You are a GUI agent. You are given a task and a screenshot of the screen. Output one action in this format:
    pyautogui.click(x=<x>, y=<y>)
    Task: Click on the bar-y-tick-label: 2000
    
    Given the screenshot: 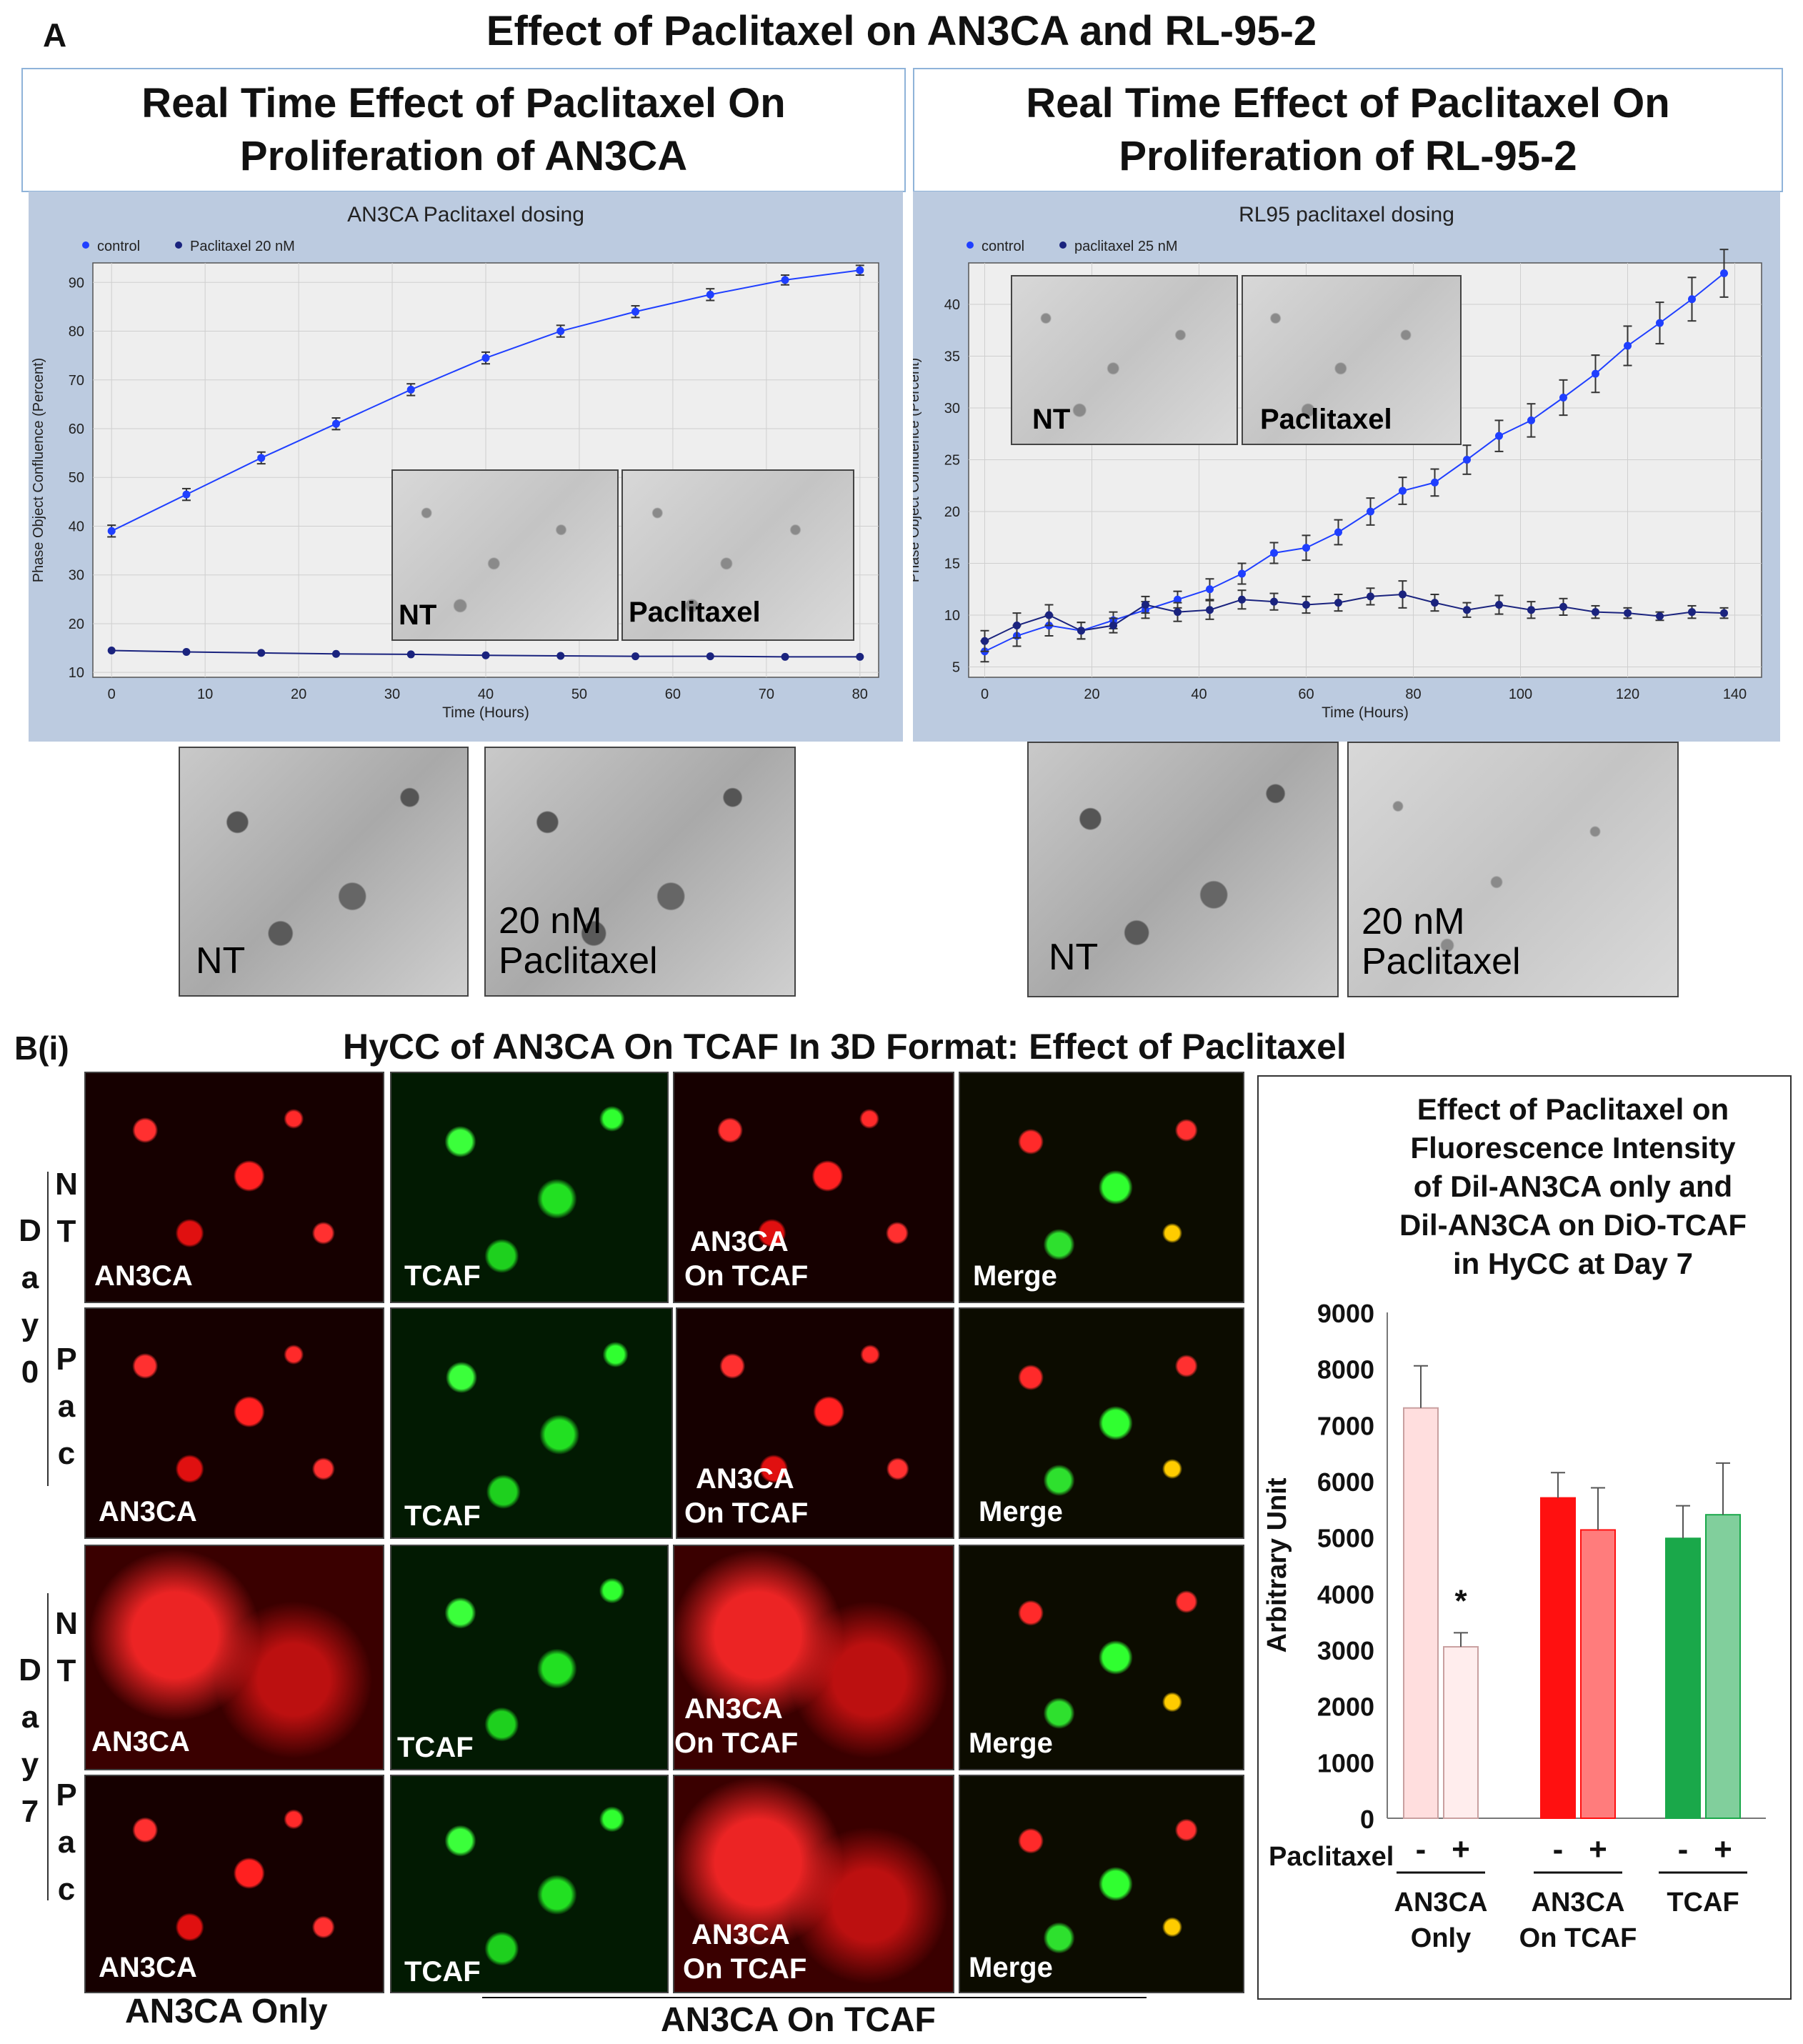 What is the action you would take?
    pyautogui.click(x=1345, y=1707)
    